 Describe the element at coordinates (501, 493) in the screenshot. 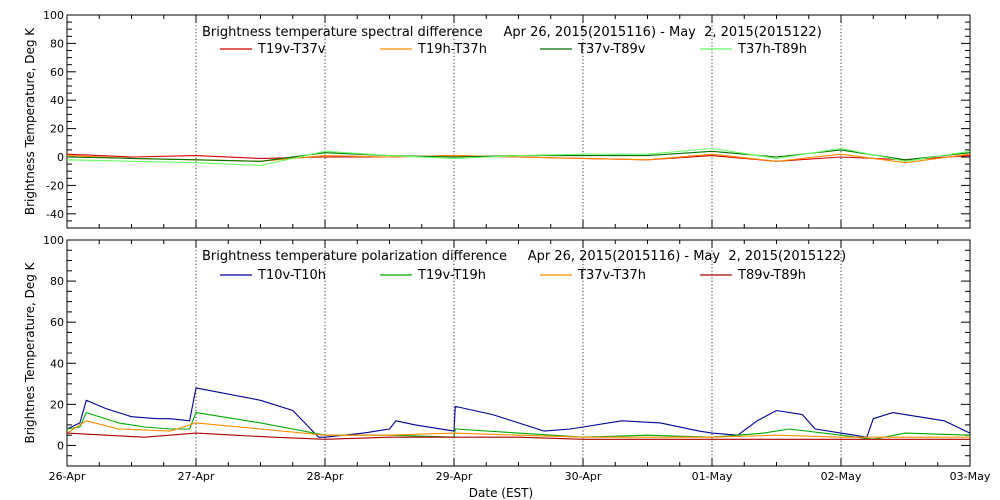

I see `x-axis-title: Date (EST)` at that location.